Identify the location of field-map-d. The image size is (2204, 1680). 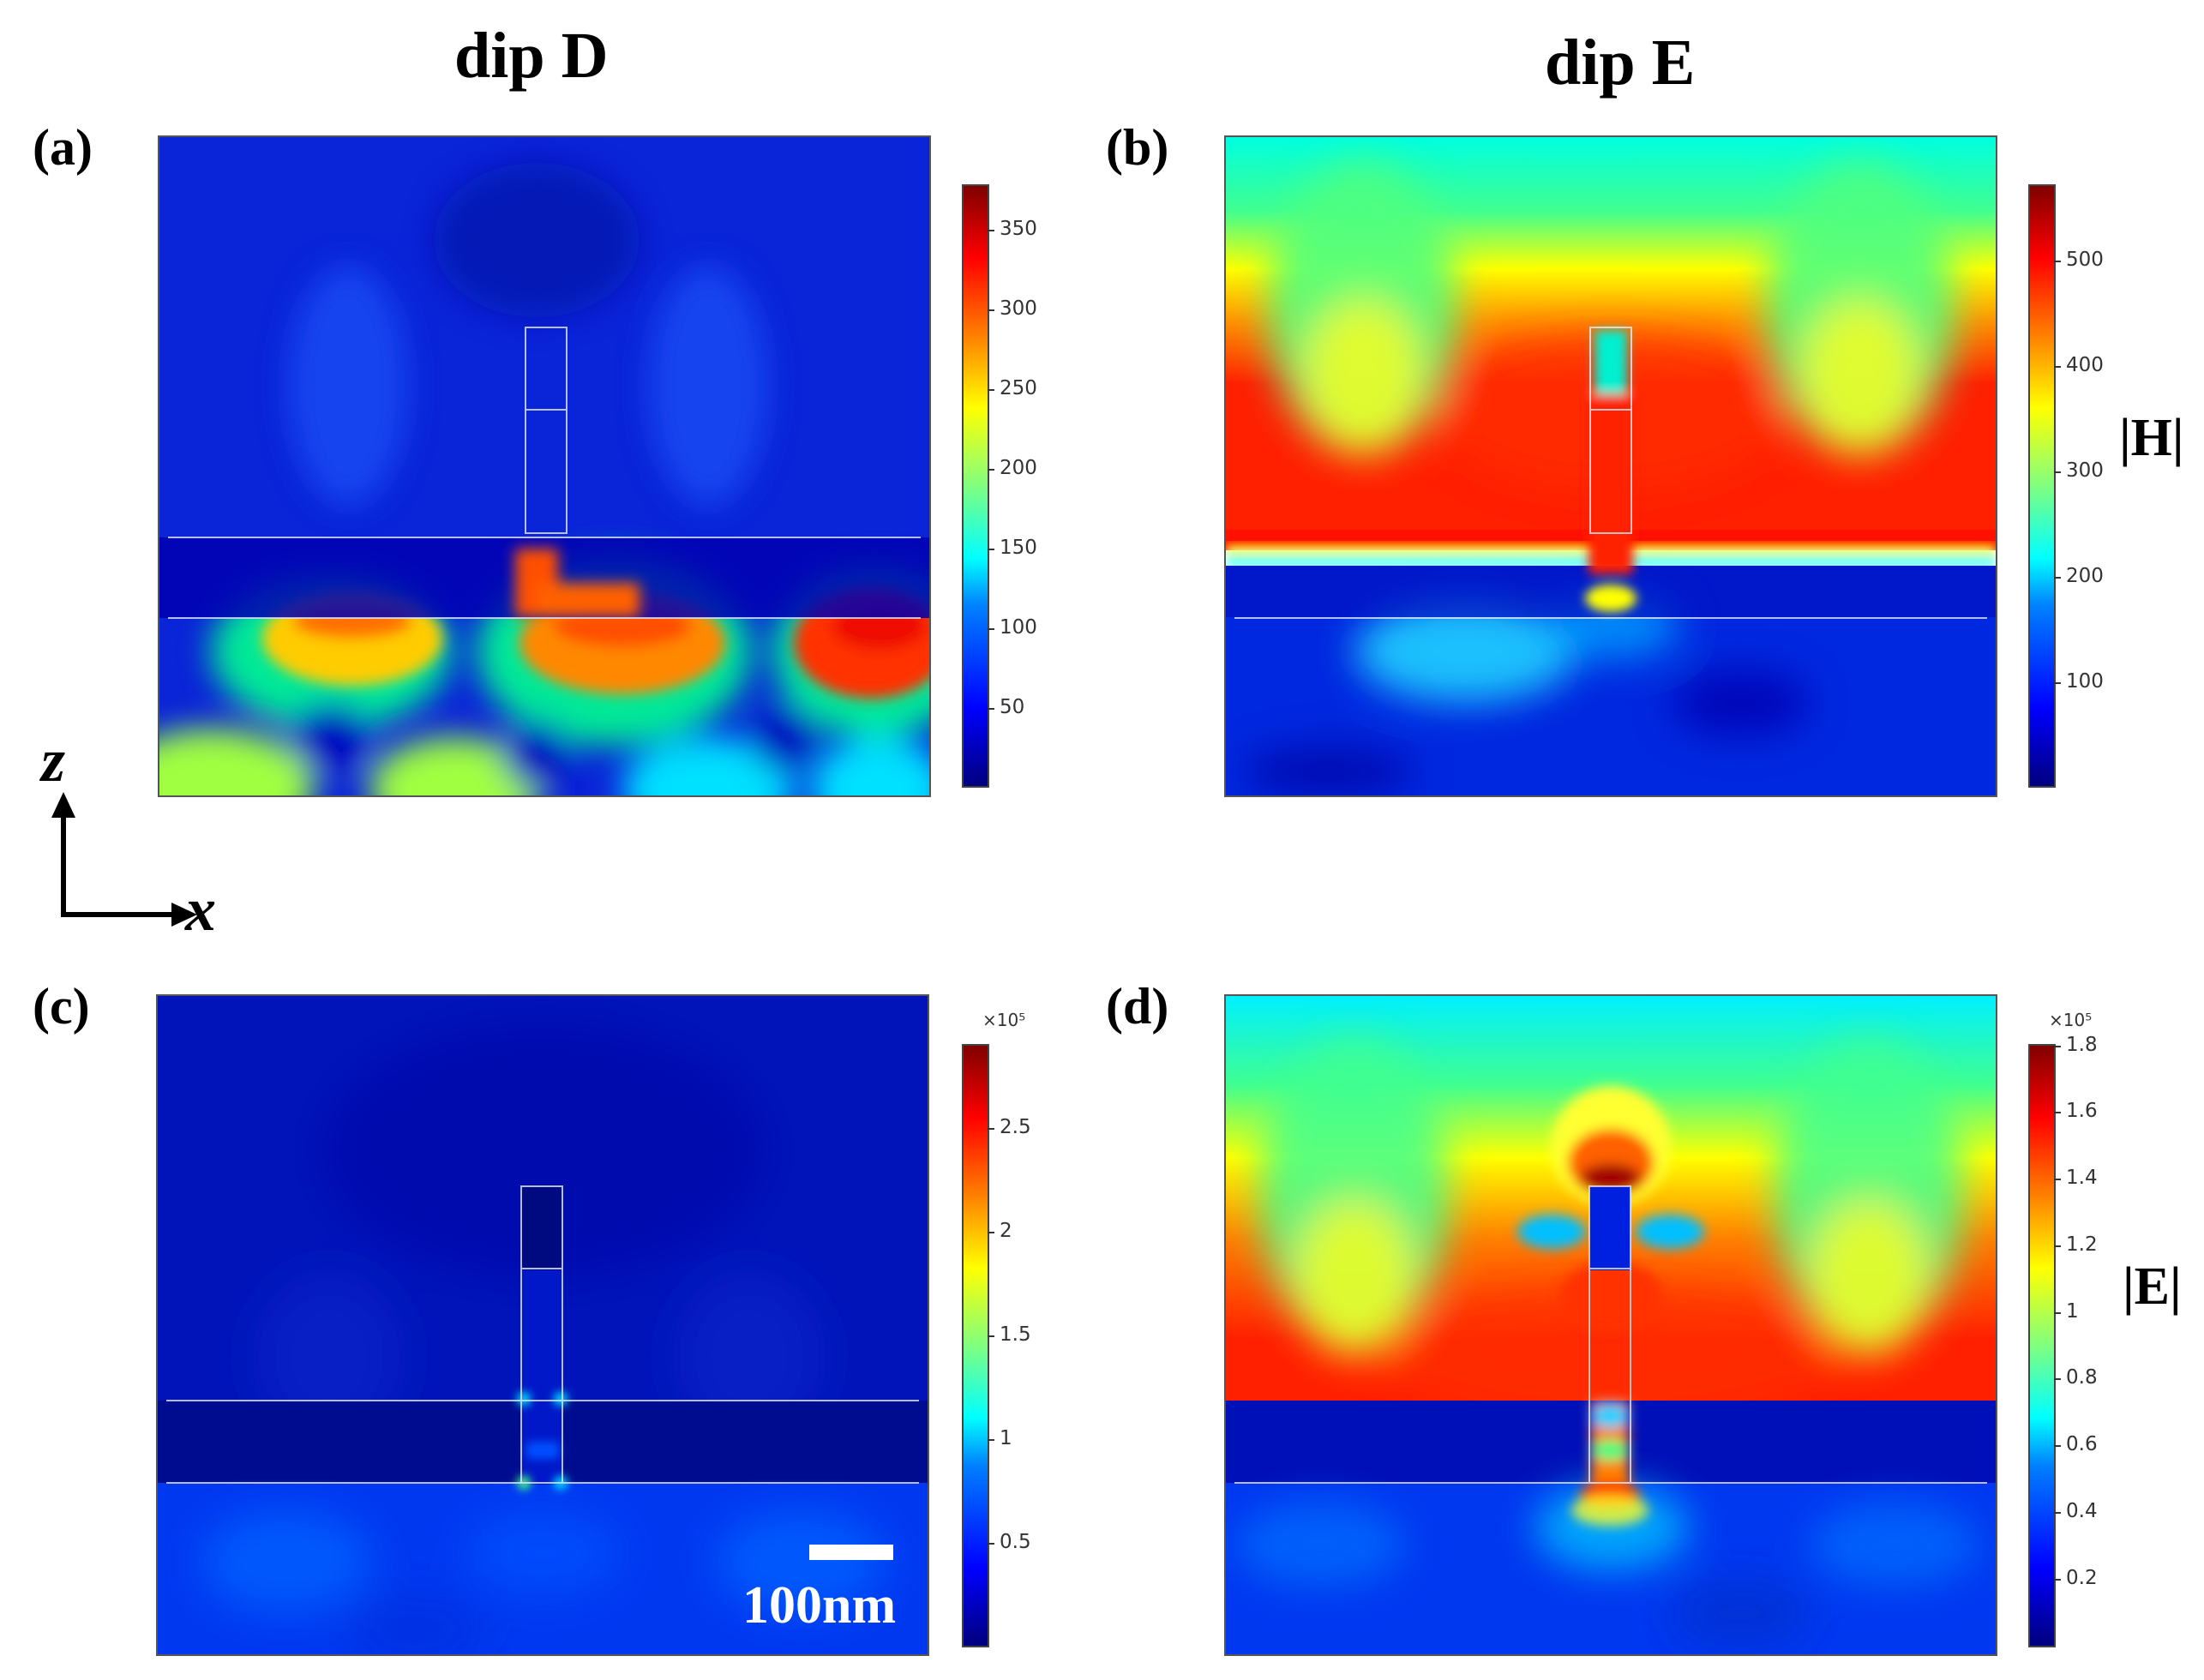
(1610, 1325).